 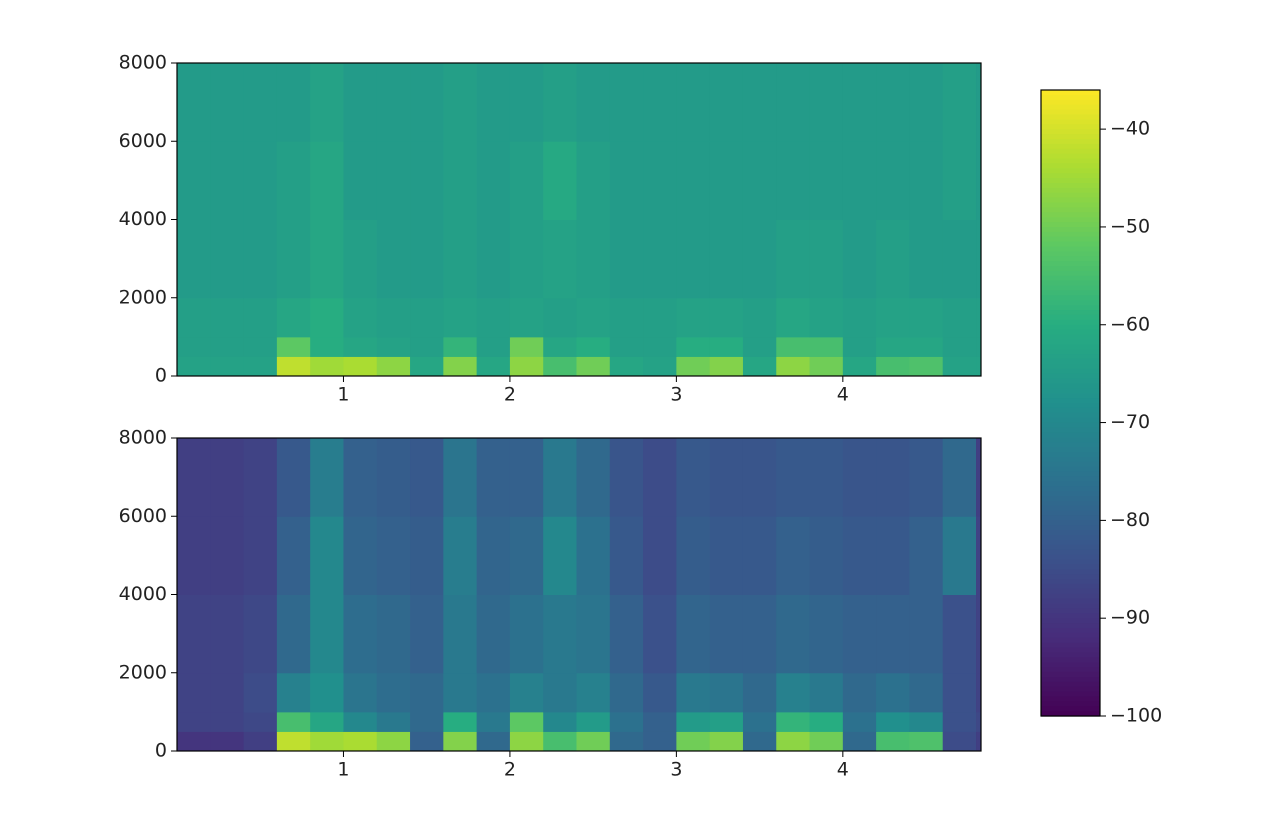 What do you see at coordinates (143, 516) in the screenshot?
I see `y-tick-label: 6000` at bounding box center [143, 516].